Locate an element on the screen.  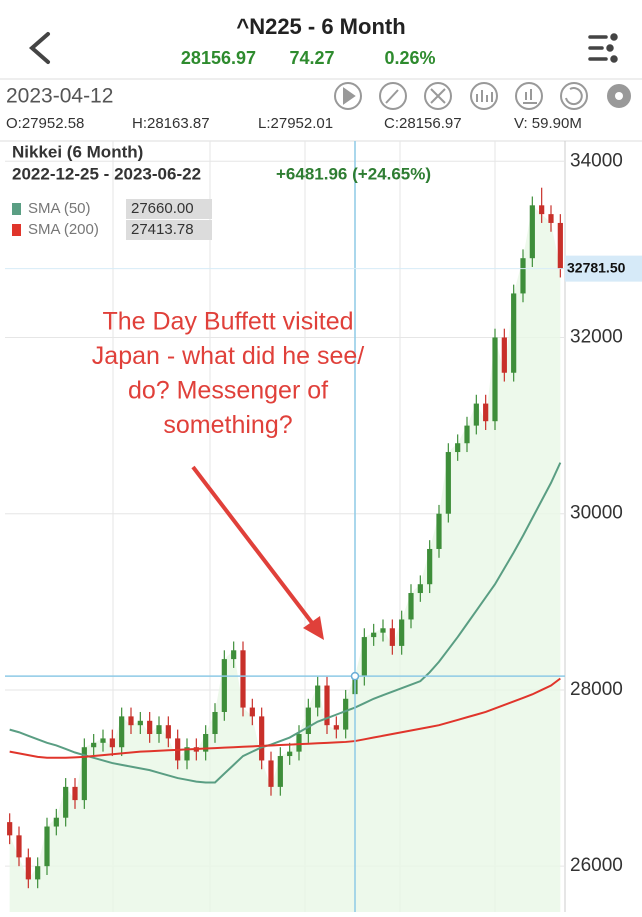
price-tag-bg is located at coordinates (603, 268).